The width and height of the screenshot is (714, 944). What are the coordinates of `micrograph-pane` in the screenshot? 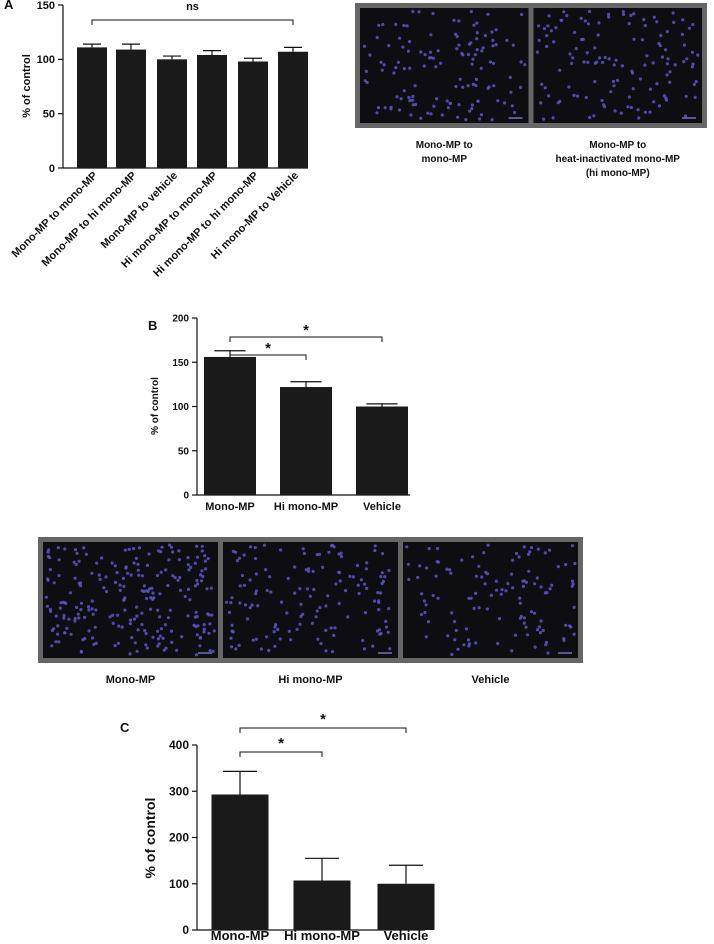 It's located at (444, 65).